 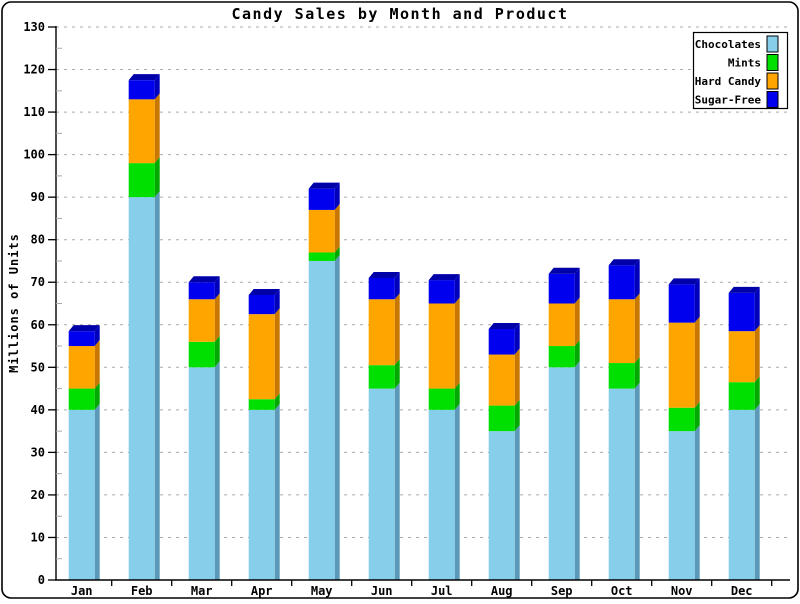 What do you see at coordinates (382, 591) in the screenshot?
I see `x-tick-label-jun: Jun` at bounding box center [382, 591].